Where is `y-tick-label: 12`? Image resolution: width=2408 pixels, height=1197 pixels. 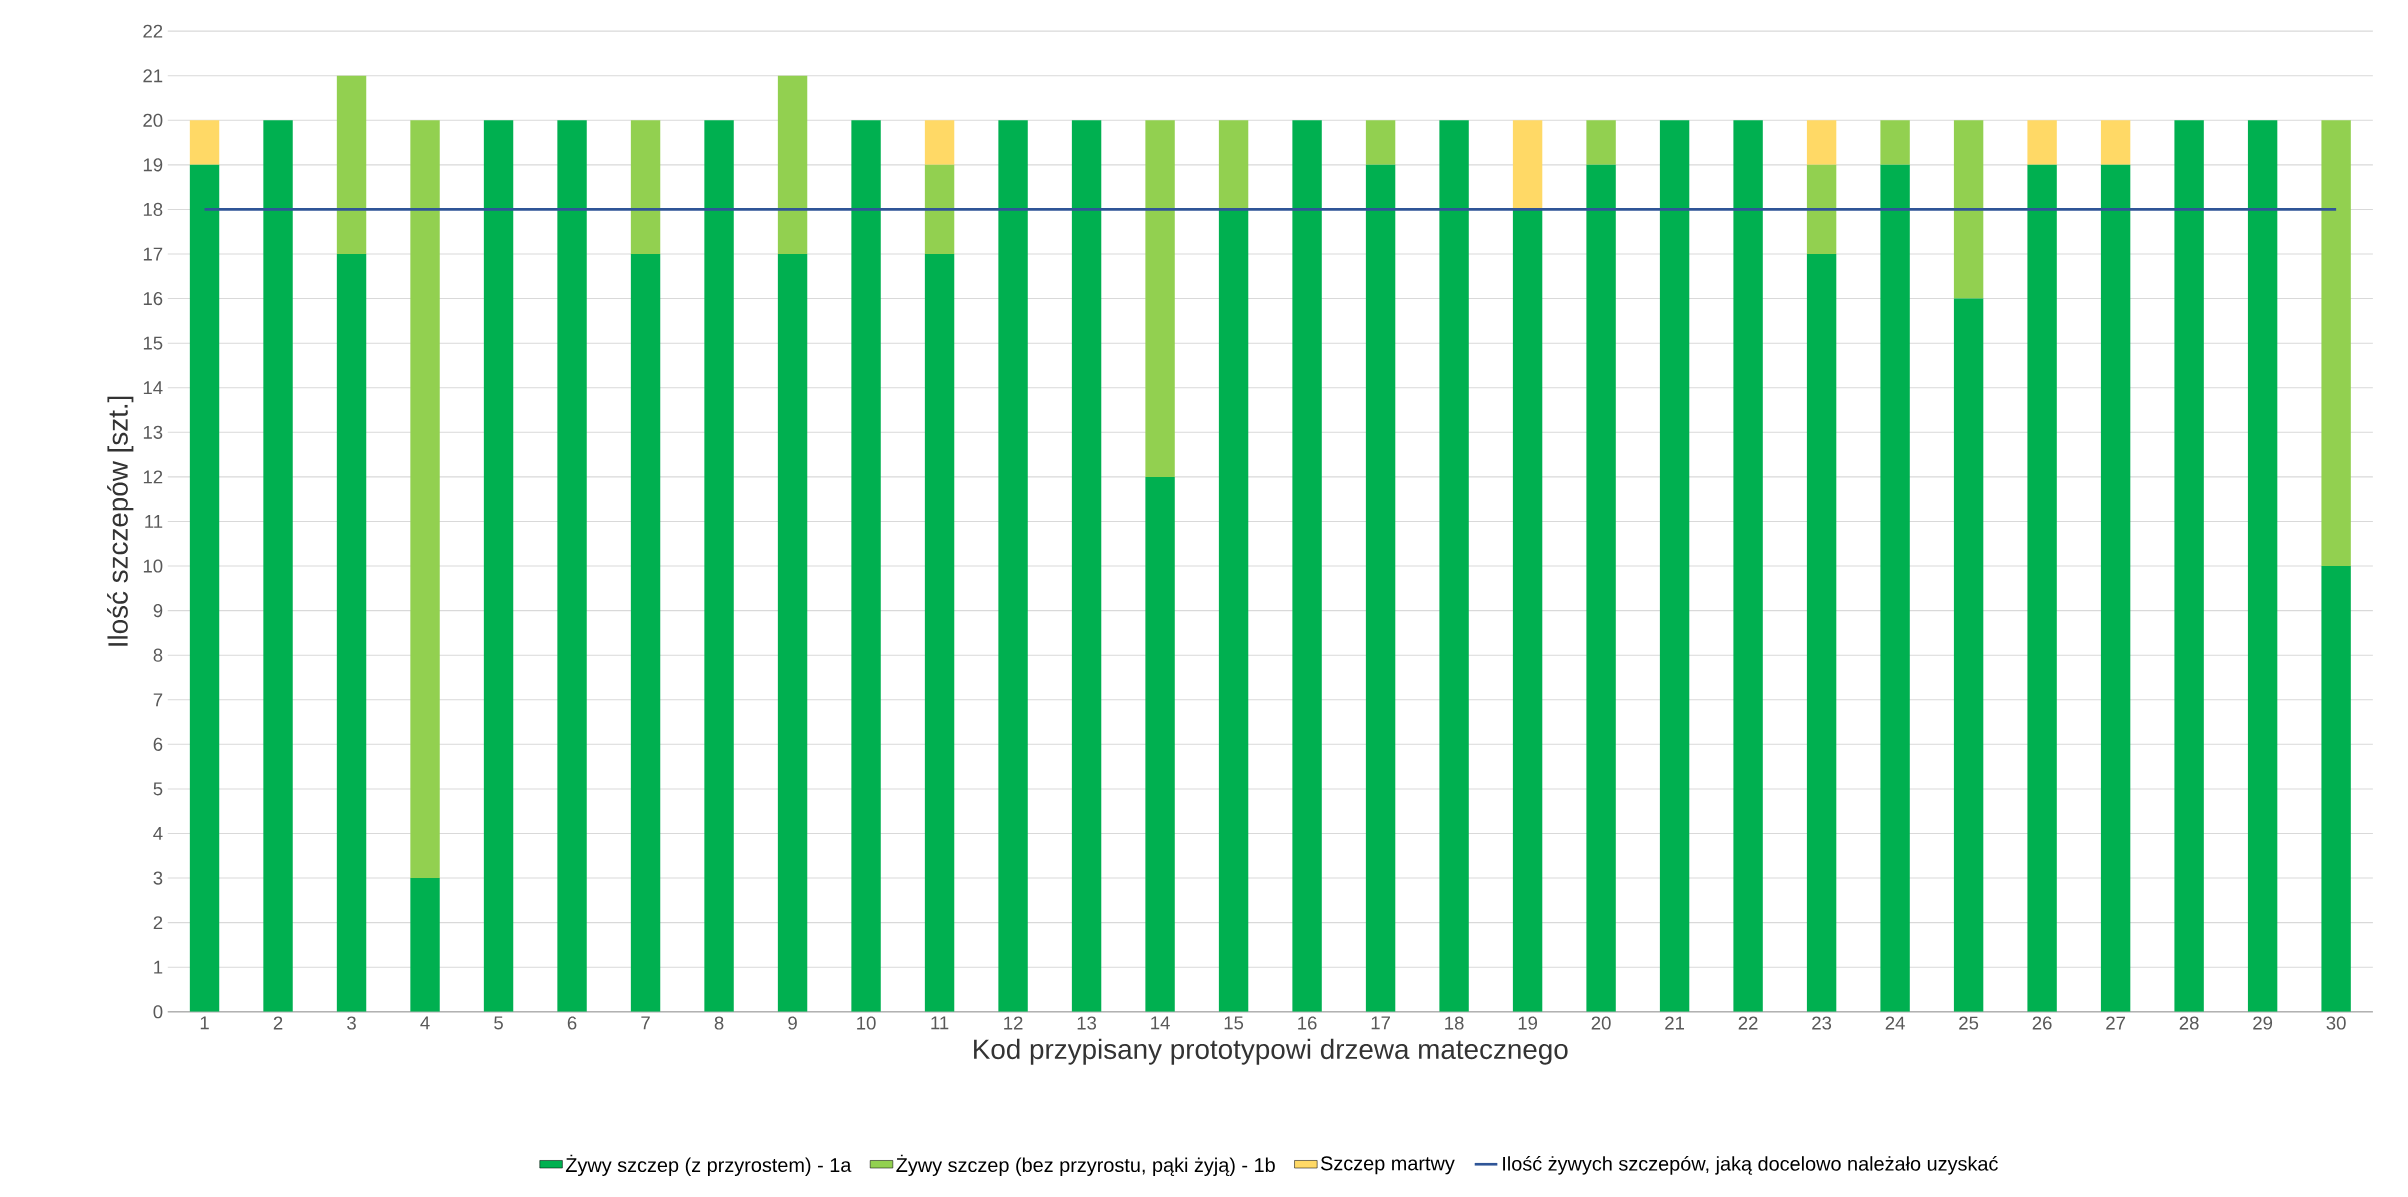 y-tick-label: 12 is located at coordinates (153, 477).